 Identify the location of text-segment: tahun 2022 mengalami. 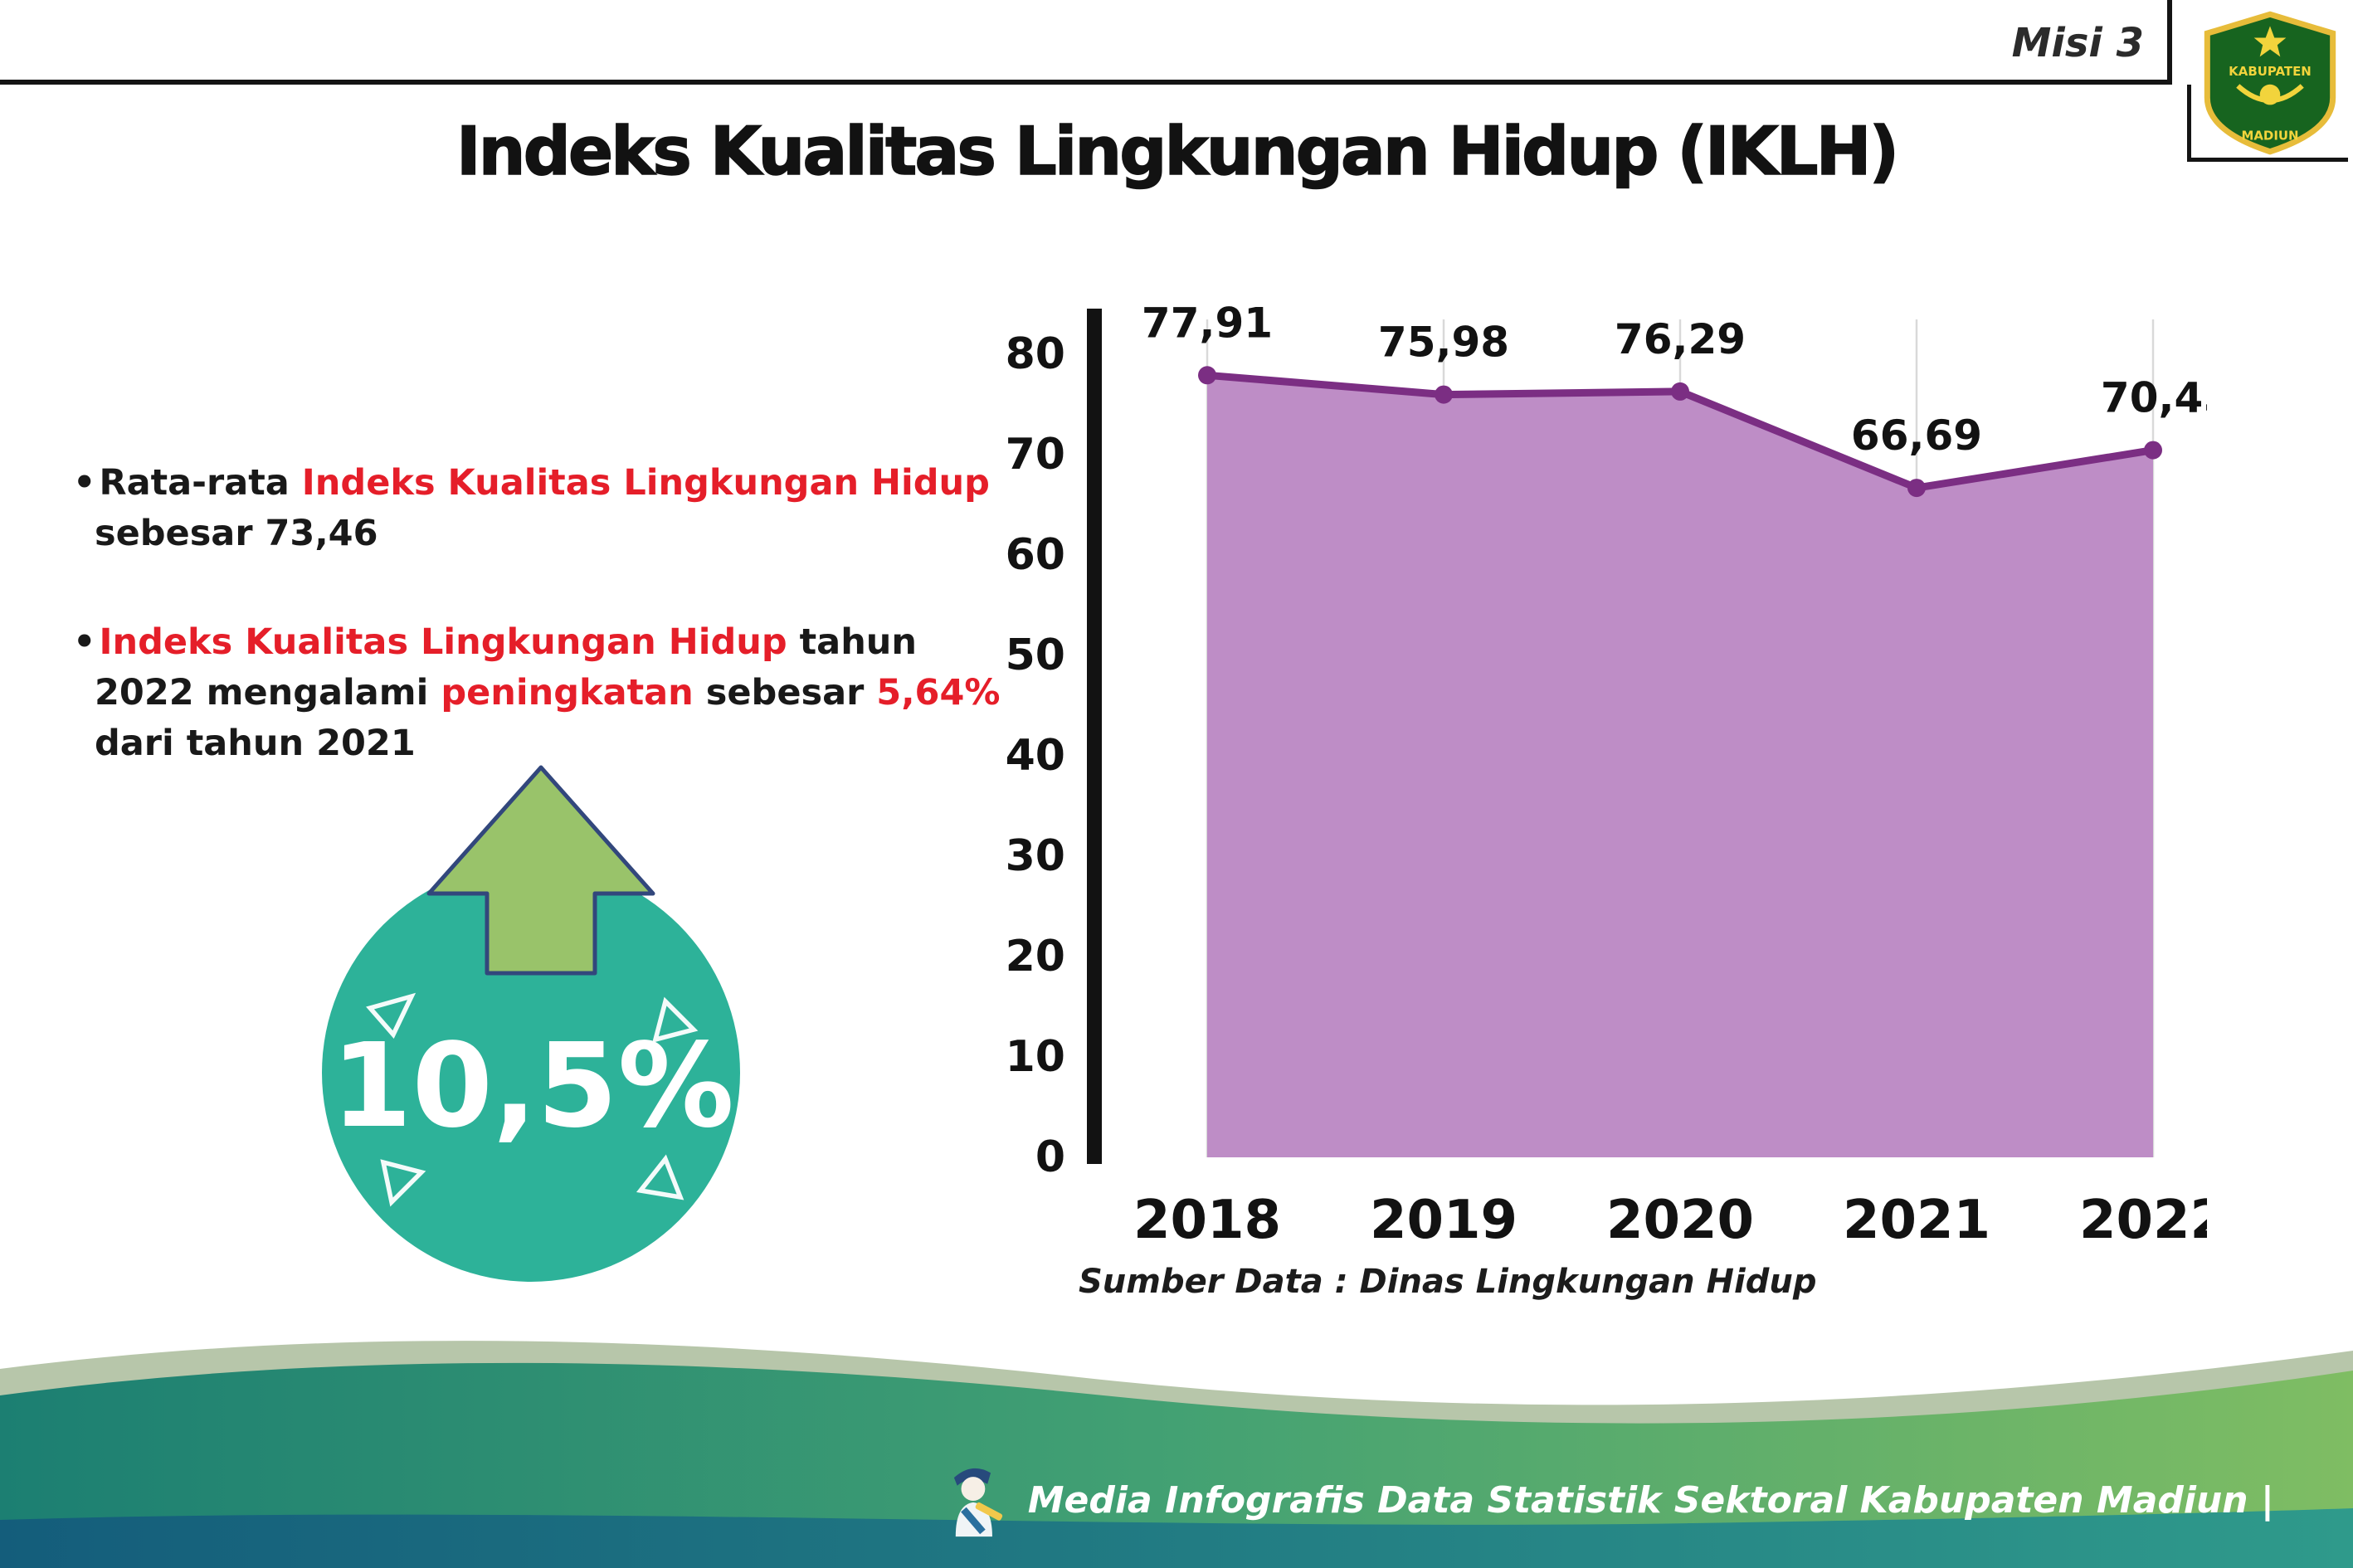
(506, 667).